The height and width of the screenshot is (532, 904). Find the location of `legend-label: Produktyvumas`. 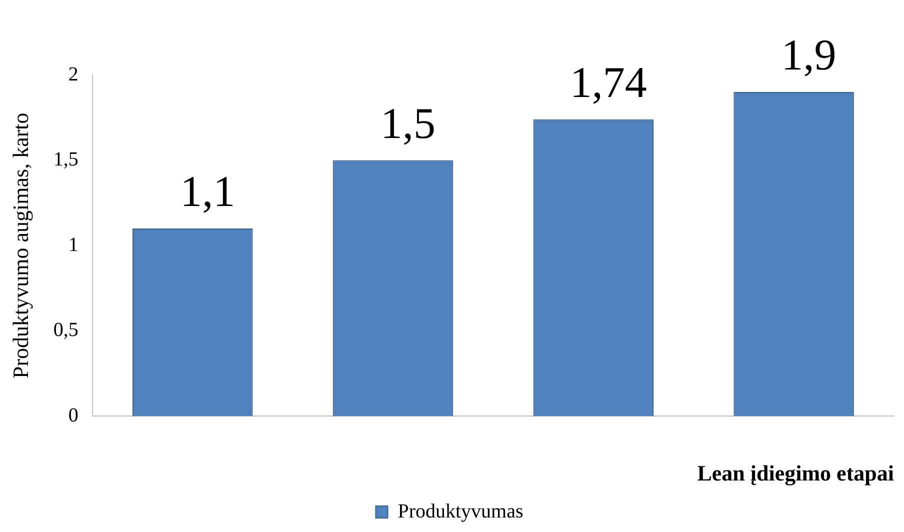

legend-label: Produktyvumas is located at coordinates (461, 511).